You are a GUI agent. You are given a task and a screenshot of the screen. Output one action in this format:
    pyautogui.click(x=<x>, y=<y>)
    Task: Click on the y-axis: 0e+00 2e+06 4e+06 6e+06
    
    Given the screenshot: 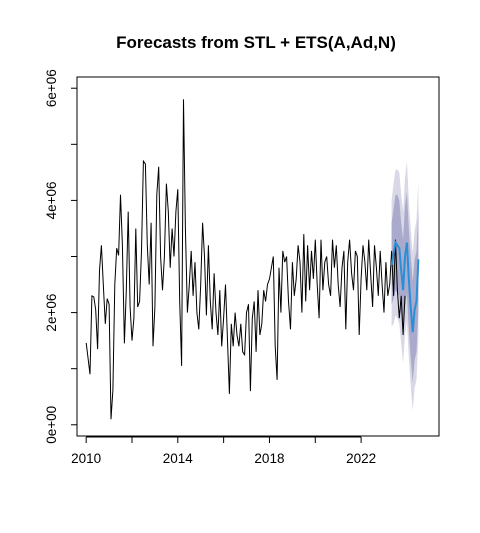 What is the action you would take?
    pyautogui.click(x=61, y=256)
    